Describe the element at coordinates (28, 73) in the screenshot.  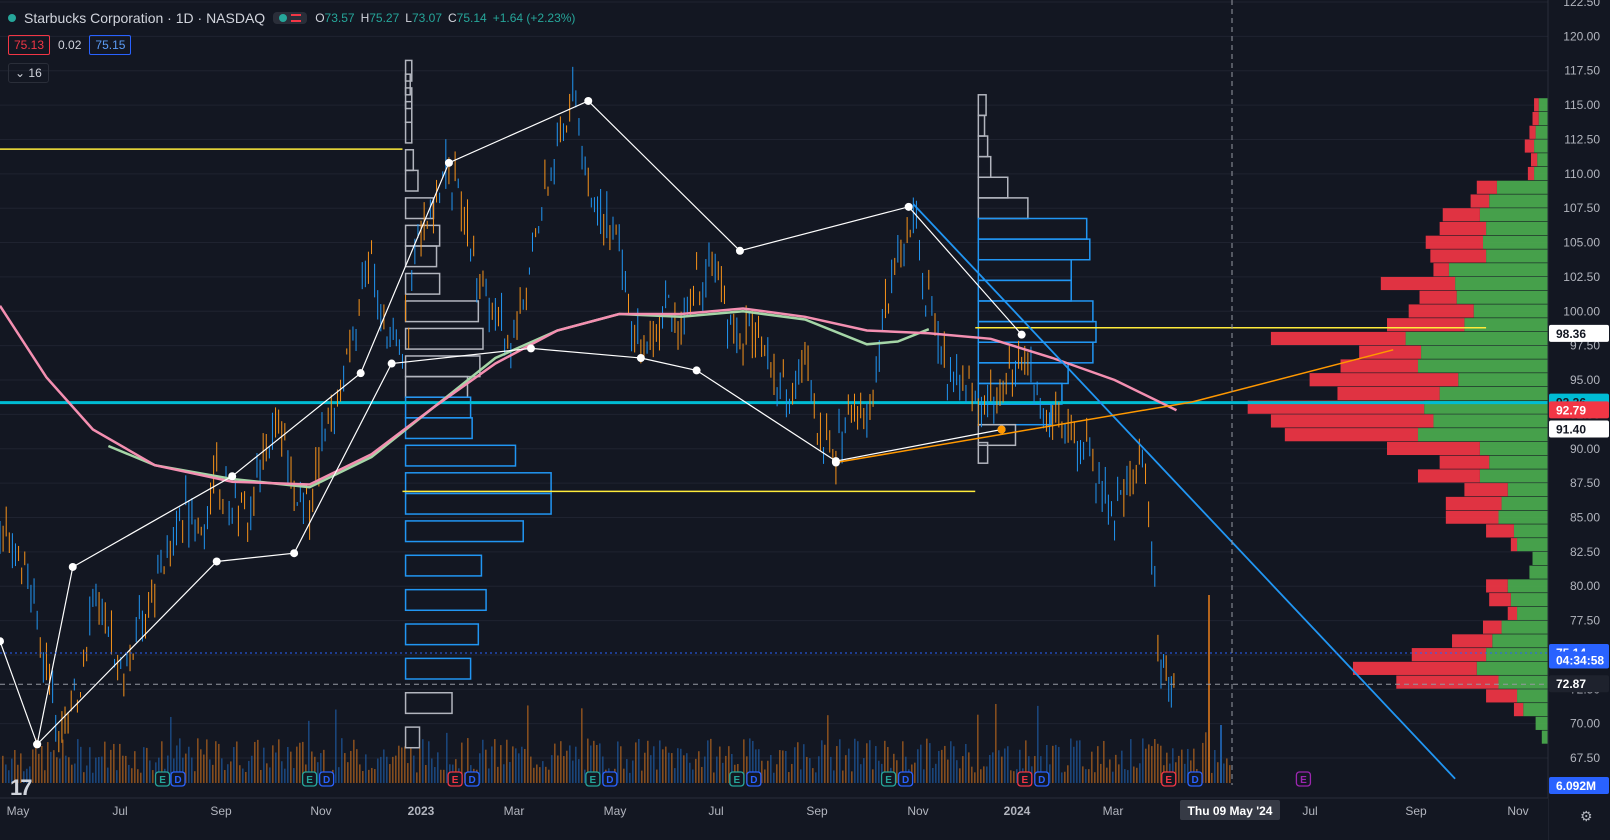
I see `indicators-collapse-button: ⌄ 16` at that location.